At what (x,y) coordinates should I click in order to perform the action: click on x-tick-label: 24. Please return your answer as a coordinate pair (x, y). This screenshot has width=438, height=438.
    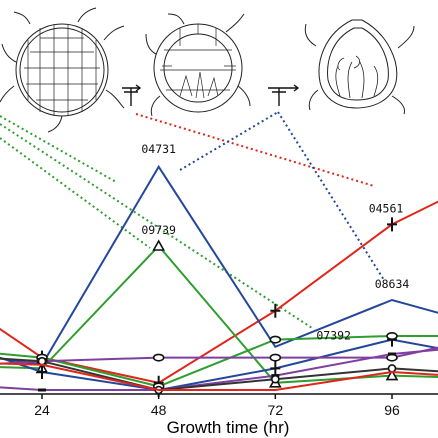
    Looking at the image, I should click on (42, 410).